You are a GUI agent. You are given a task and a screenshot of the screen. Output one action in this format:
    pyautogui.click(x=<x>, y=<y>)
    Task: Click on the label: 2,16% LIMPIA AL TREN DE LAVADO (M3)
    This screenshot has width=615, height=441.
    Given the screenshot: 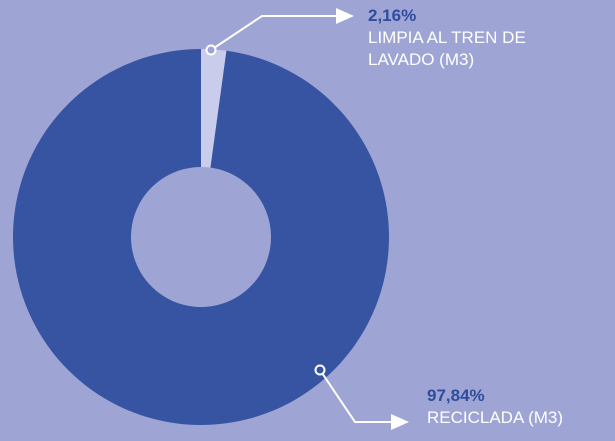 What is the action you would take?
    pyautogui.click(x=463, y=38)
    